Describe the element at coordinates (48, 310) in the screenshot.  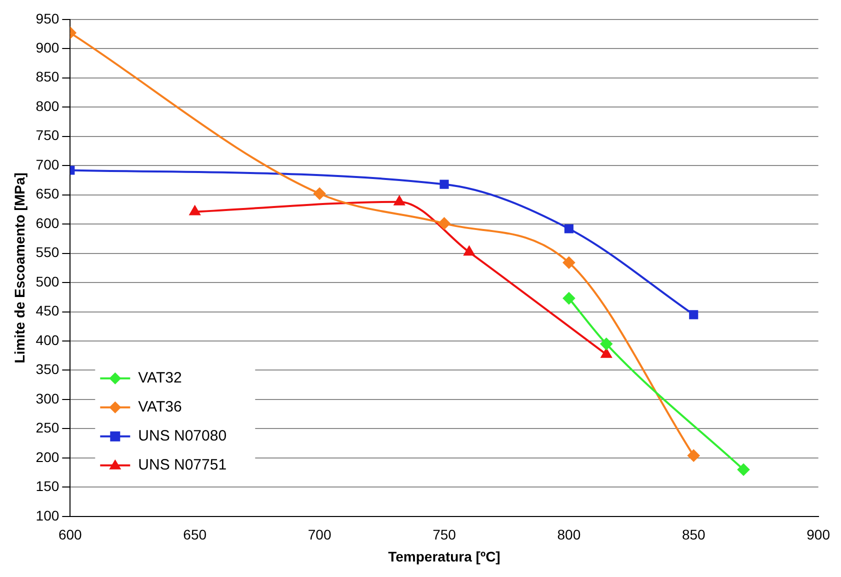
I see `y-tick-label: 450` at that location.